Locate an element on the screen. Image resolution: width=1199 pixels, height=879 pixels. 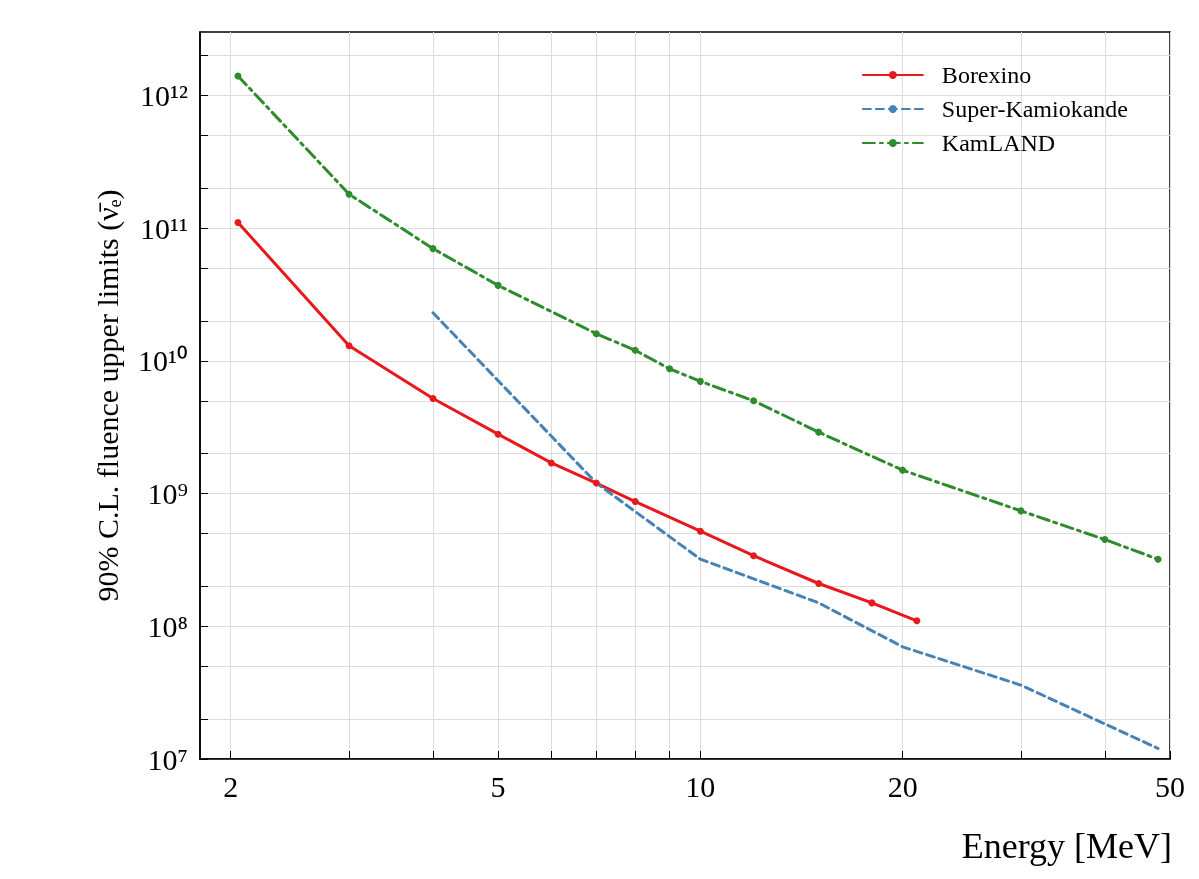
y-tick-label: 10¹² is located at coordinates (164, 95).